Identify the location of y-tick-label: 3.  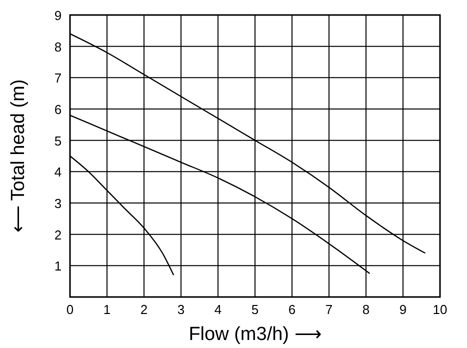
(58, 203).